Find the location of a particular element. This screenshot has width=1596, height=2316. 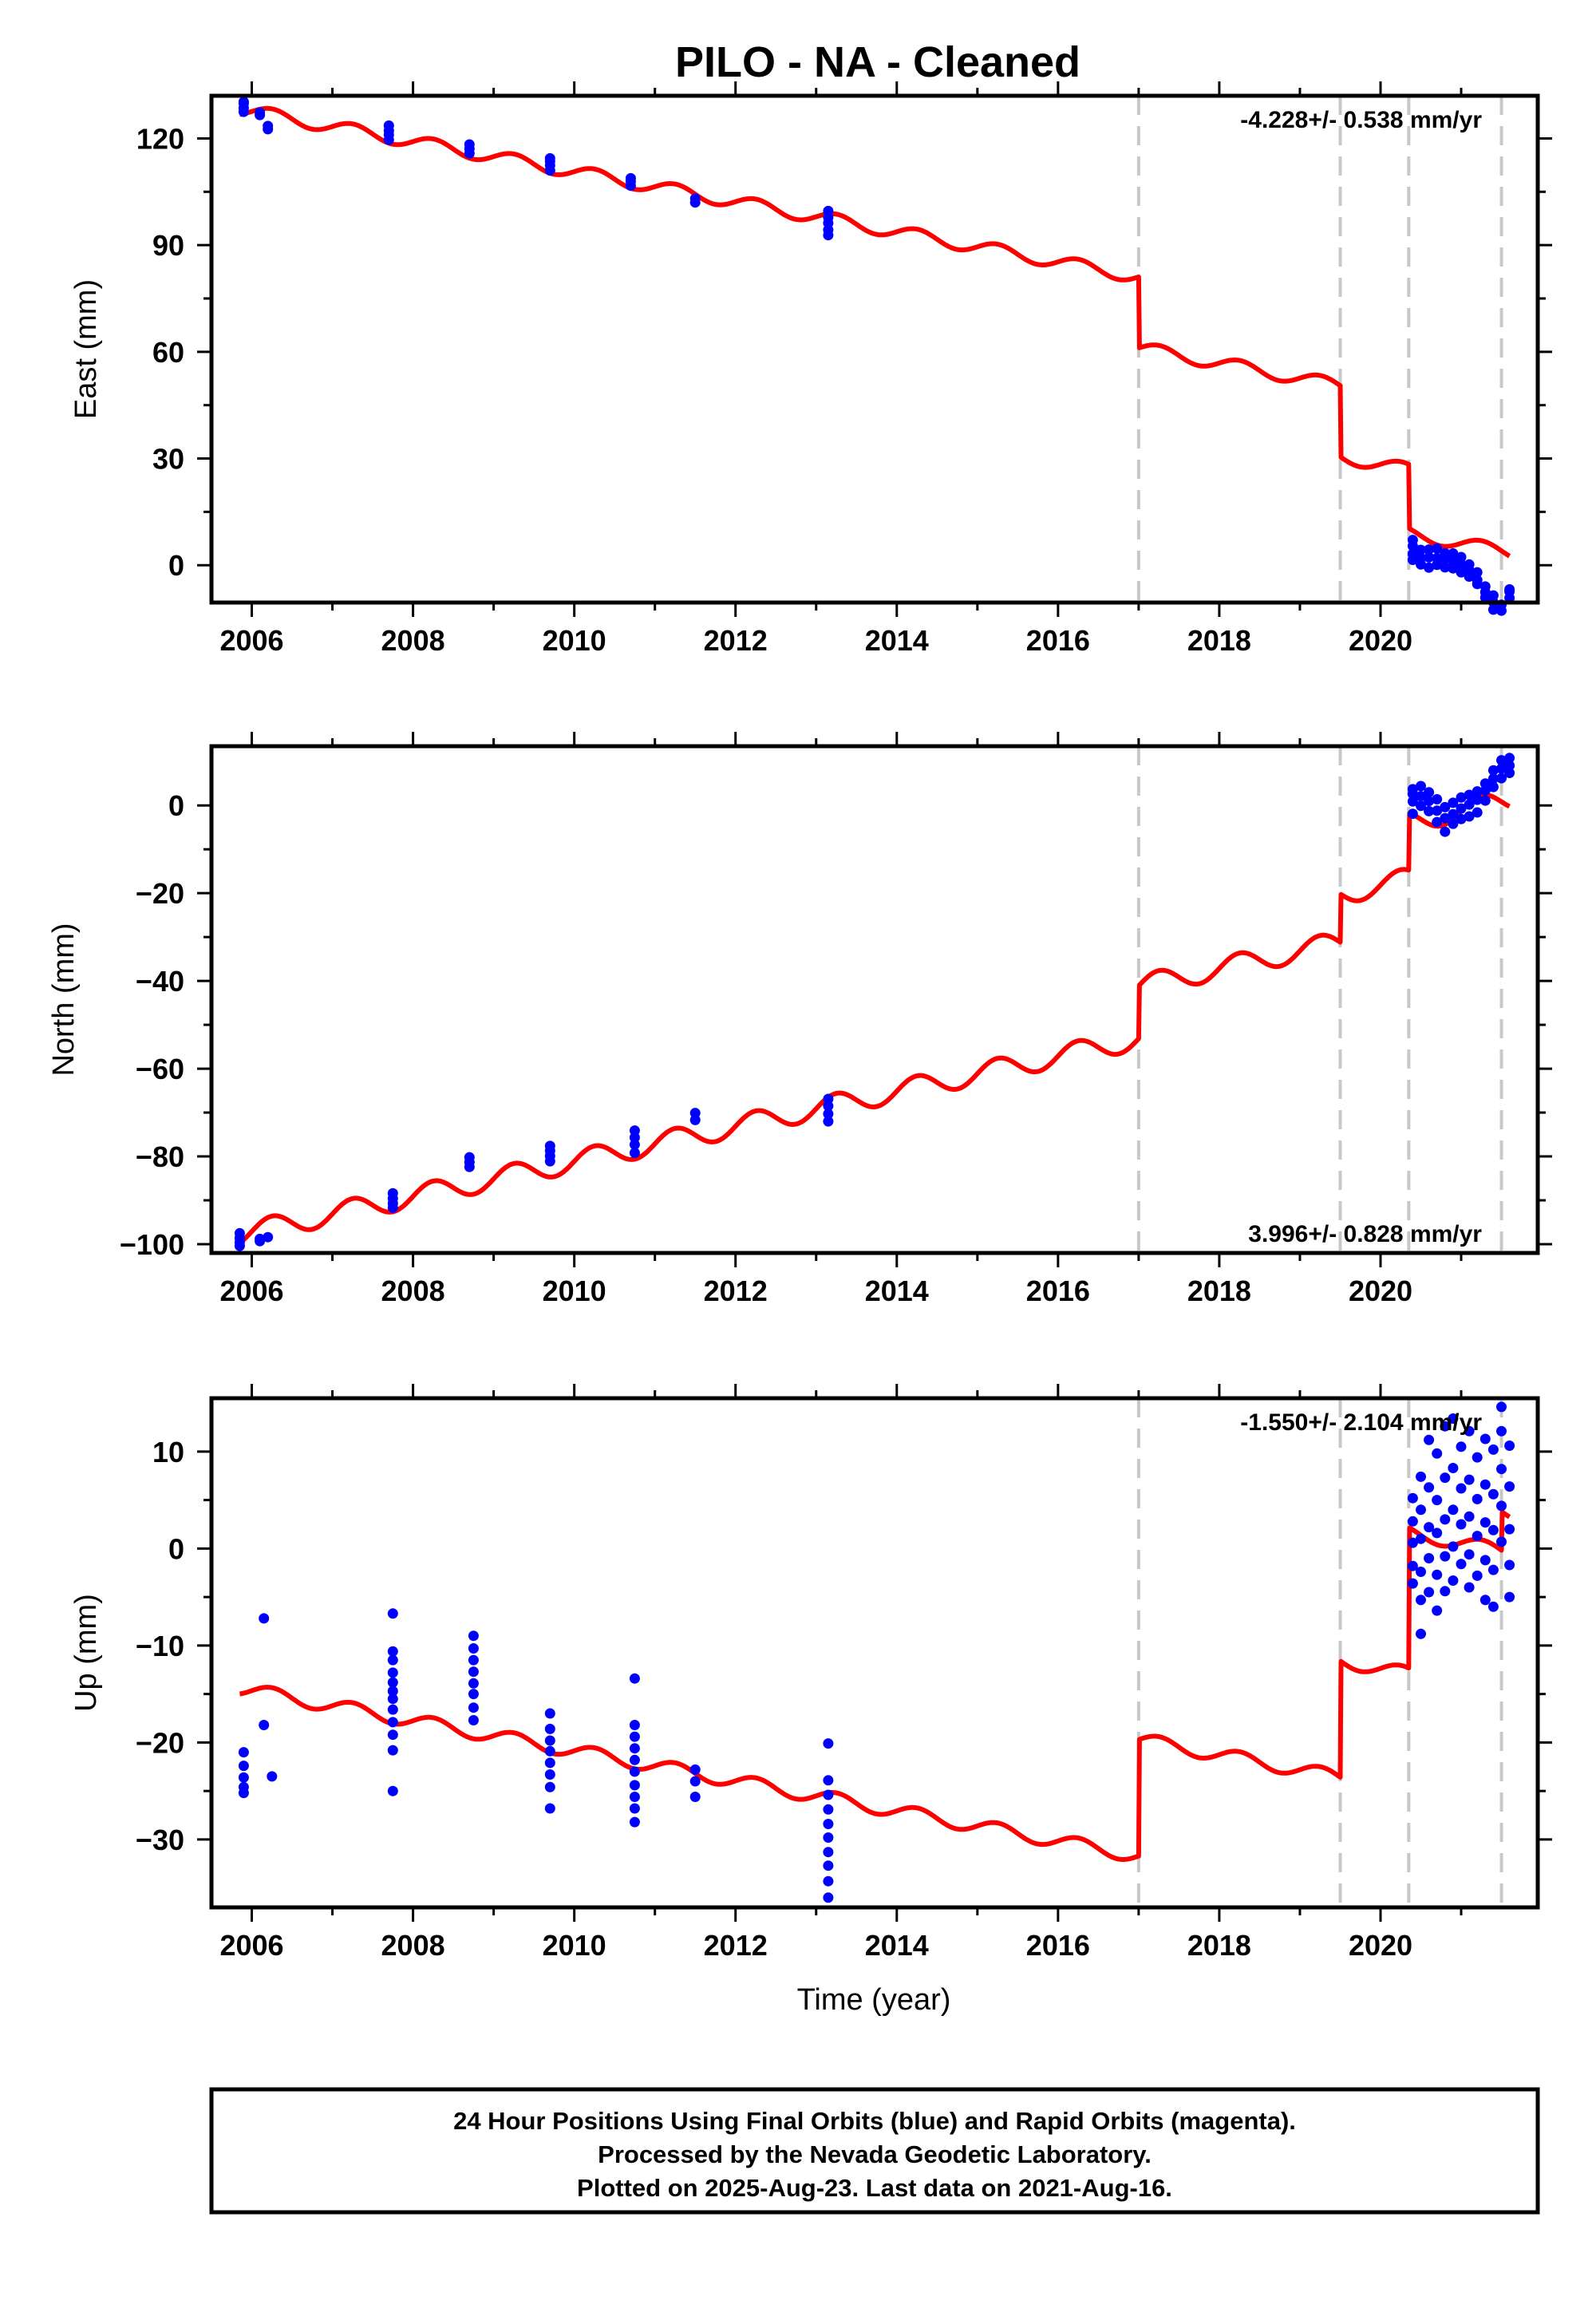

east-y-tick-label: 0 is located at coordinates (176, 565).